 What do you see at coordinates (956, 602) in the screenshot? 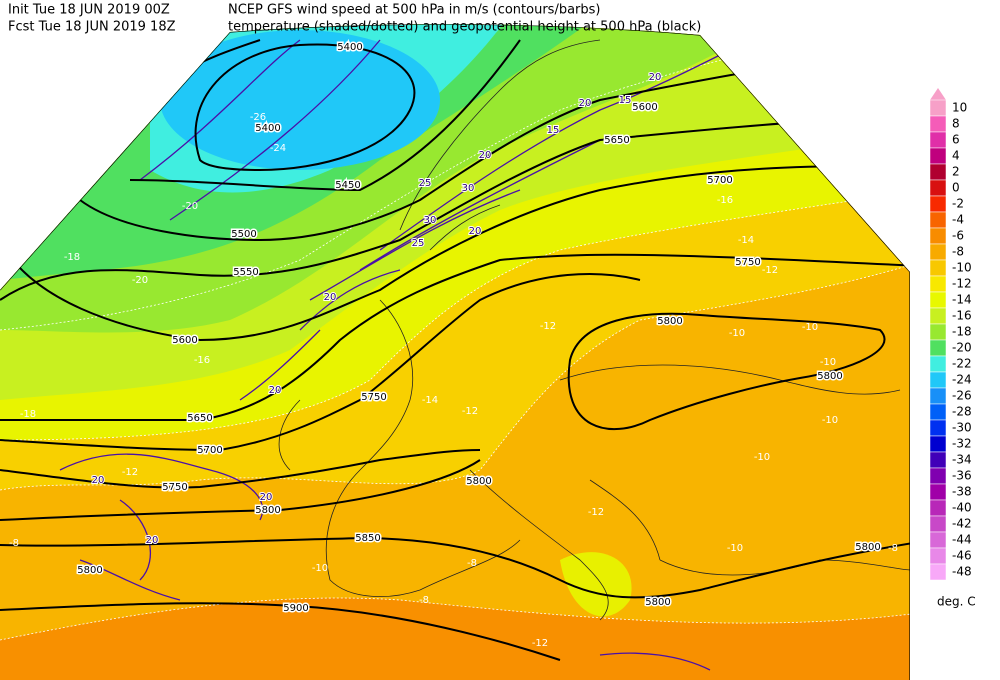
I see `colorbar-unit: deg. C` at bounding box center [956, 602].